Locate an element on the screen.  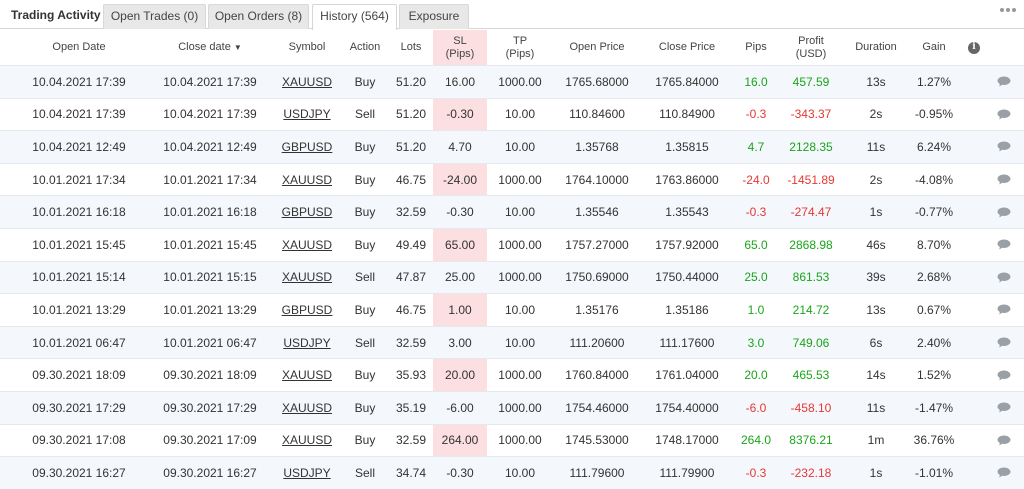
close-price-cell: 1.35543 is located at coordinates (687, 212).